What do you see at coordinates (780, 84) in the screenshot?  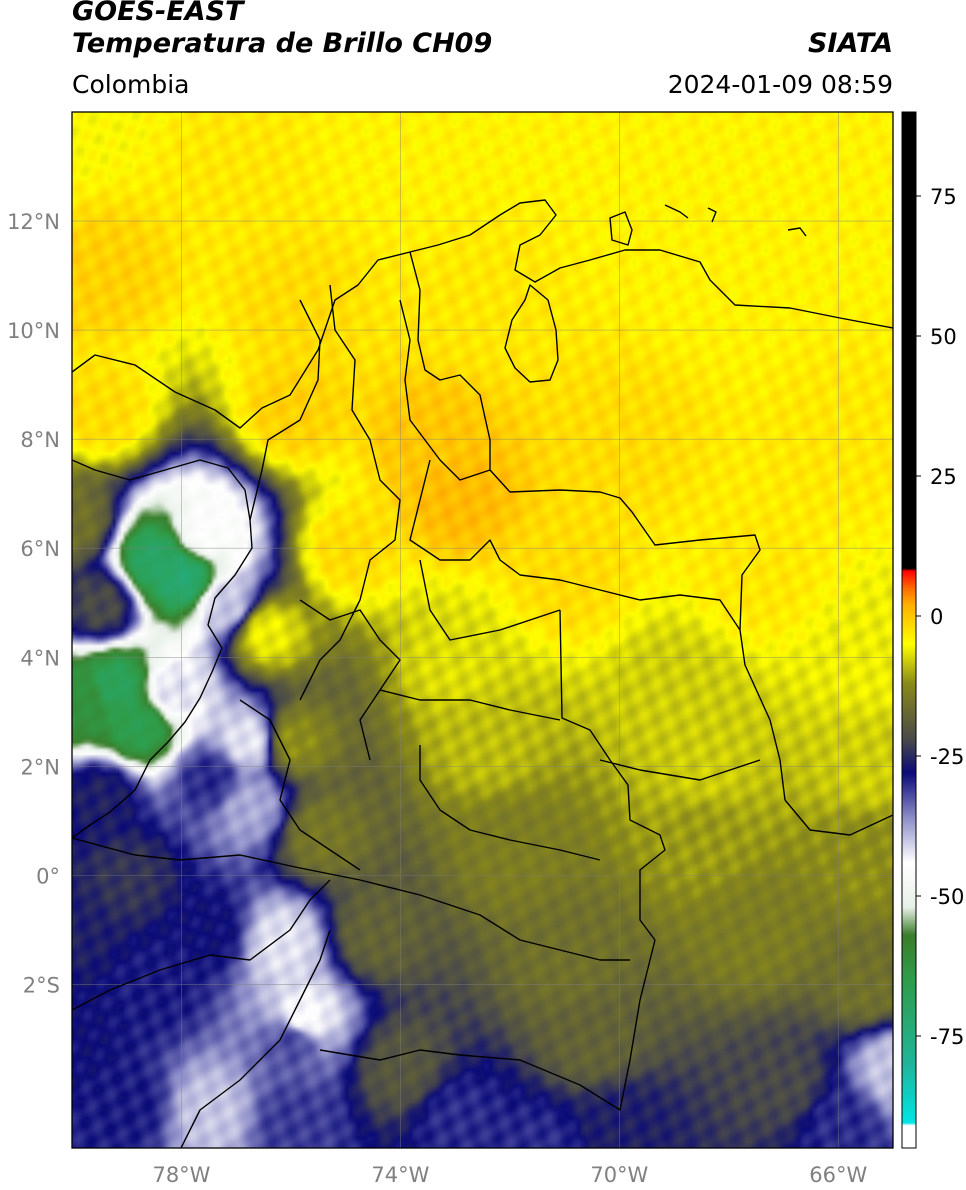 I see `datetime-label: 2024-01-09 08:59` at bounding box center [780, 84].